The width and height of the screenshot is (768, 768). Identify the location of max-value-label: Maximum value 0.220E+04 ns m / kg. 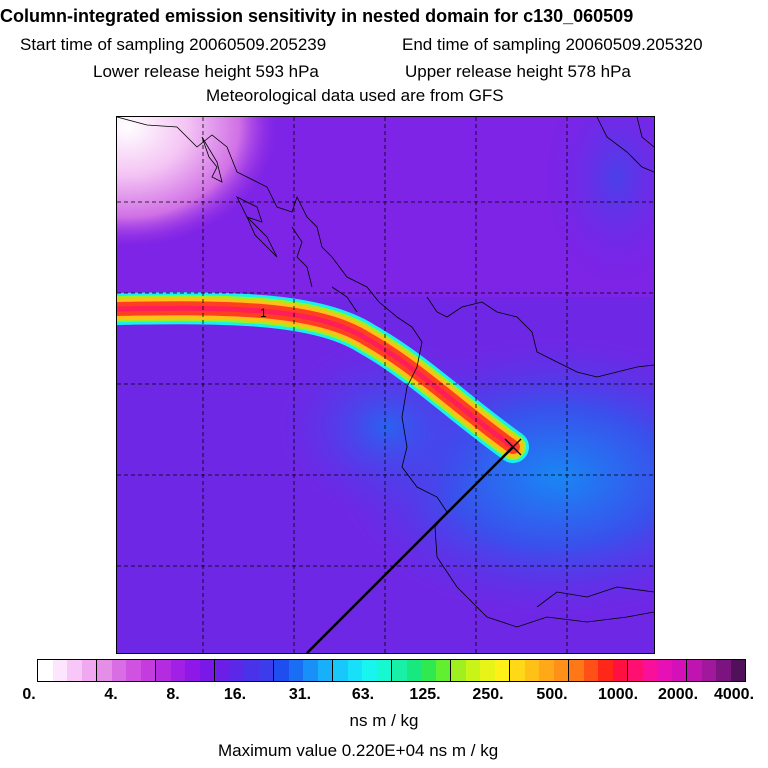
(358, 750).